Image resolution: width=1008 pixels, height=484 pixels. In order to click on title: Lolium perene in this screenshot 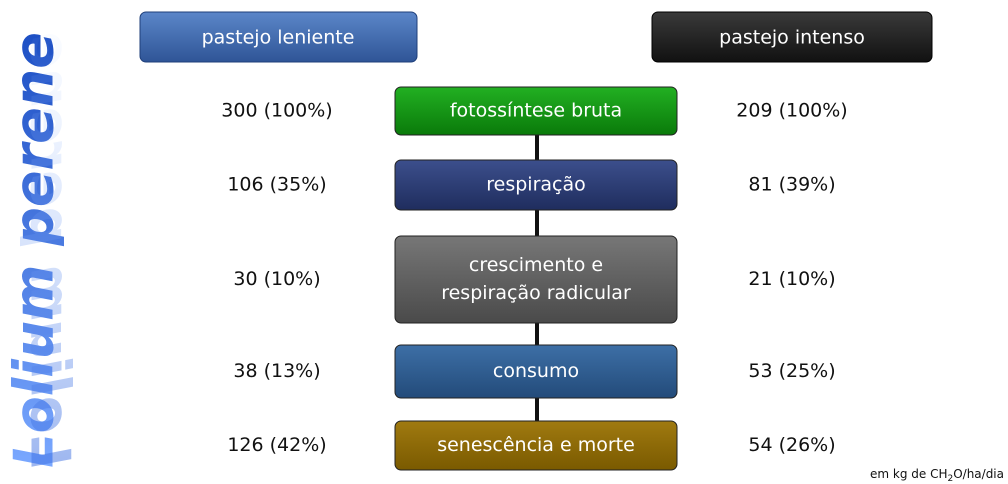, I will do `click(34, 250)`.